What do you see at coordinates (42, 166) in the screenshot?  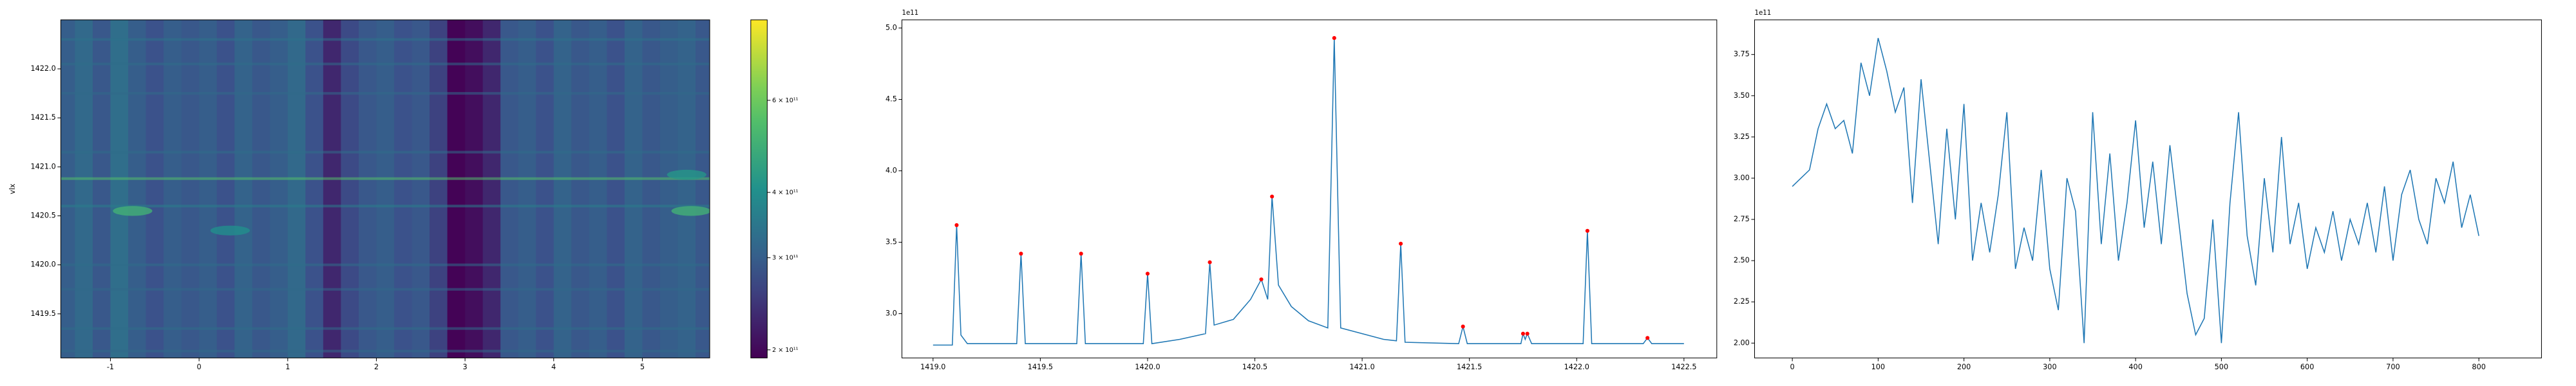 I see `y-tick-label: 1421.0` at bounding box center [42, 166].